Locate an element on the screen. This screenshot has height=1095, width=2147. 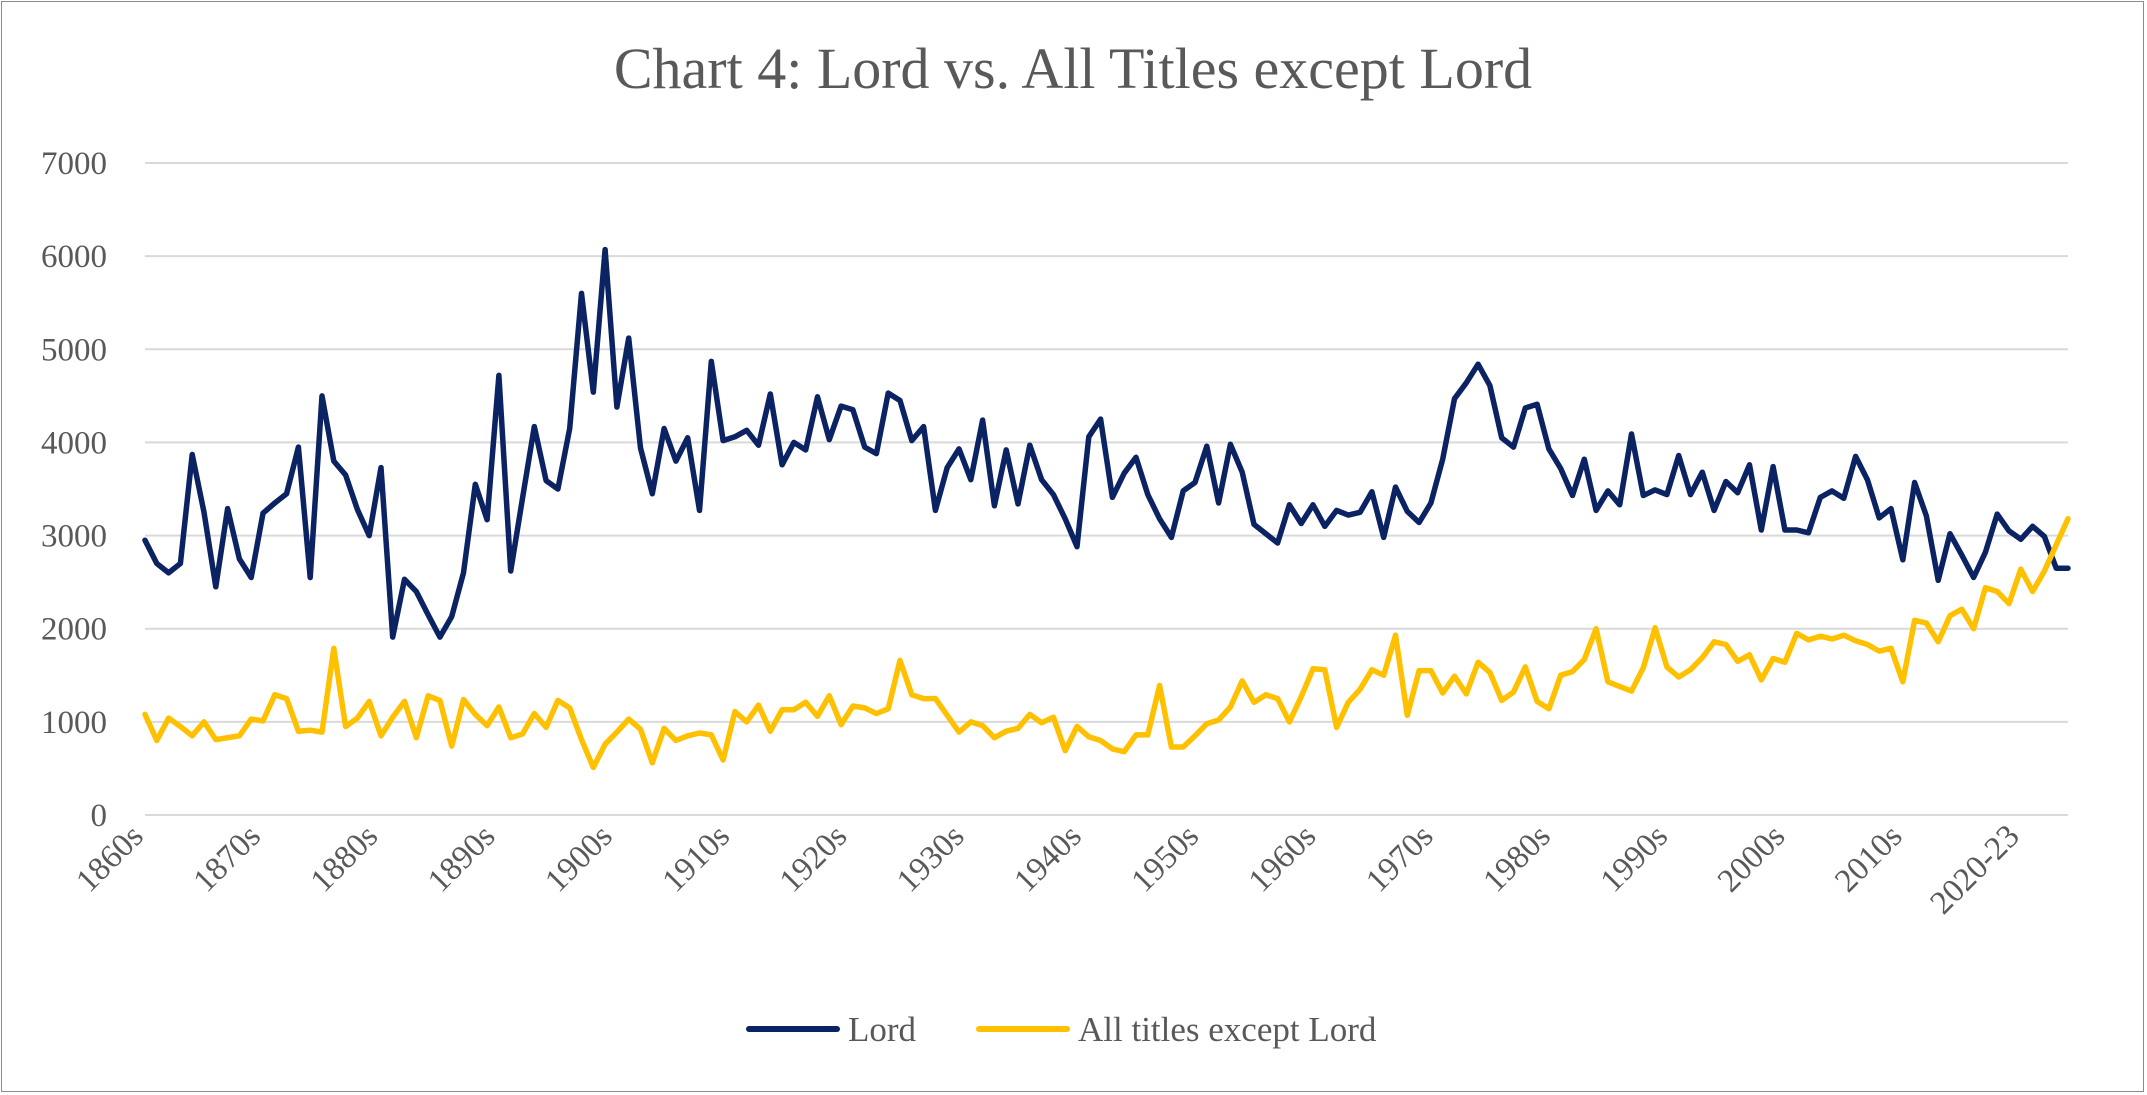
x-tick-label-1950s: 1950s is located at coordinates (1165, 858).